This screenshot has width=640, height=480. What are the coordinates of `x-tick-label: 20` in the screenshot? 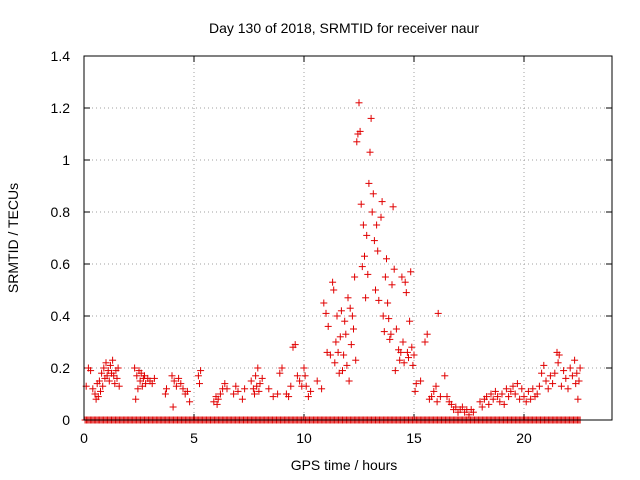 It's located at (524, 438).